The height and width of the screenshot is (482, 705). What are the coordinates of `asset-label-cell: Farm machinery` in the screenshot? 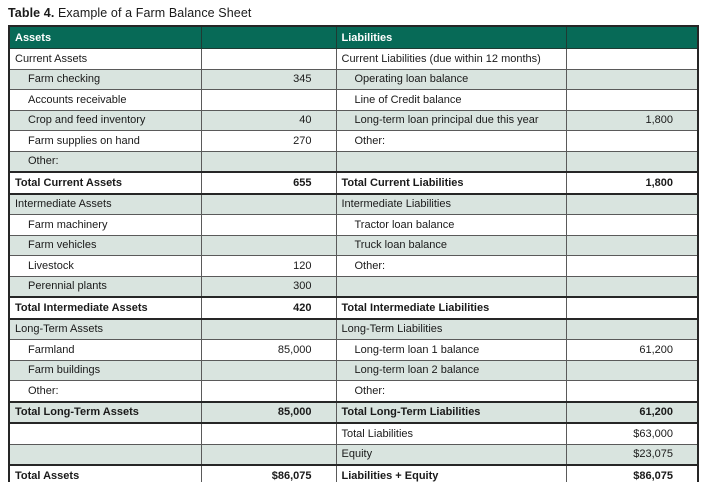 It's located at (105, 225).